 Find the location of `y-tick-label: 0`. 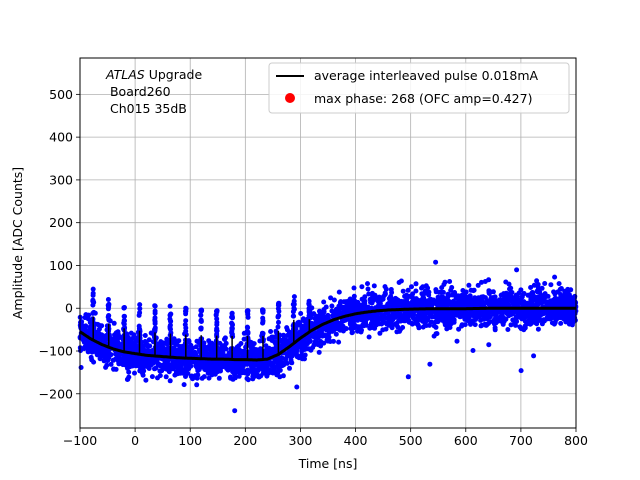

y-tick-label: 0 is located at coordinates (69, 308).